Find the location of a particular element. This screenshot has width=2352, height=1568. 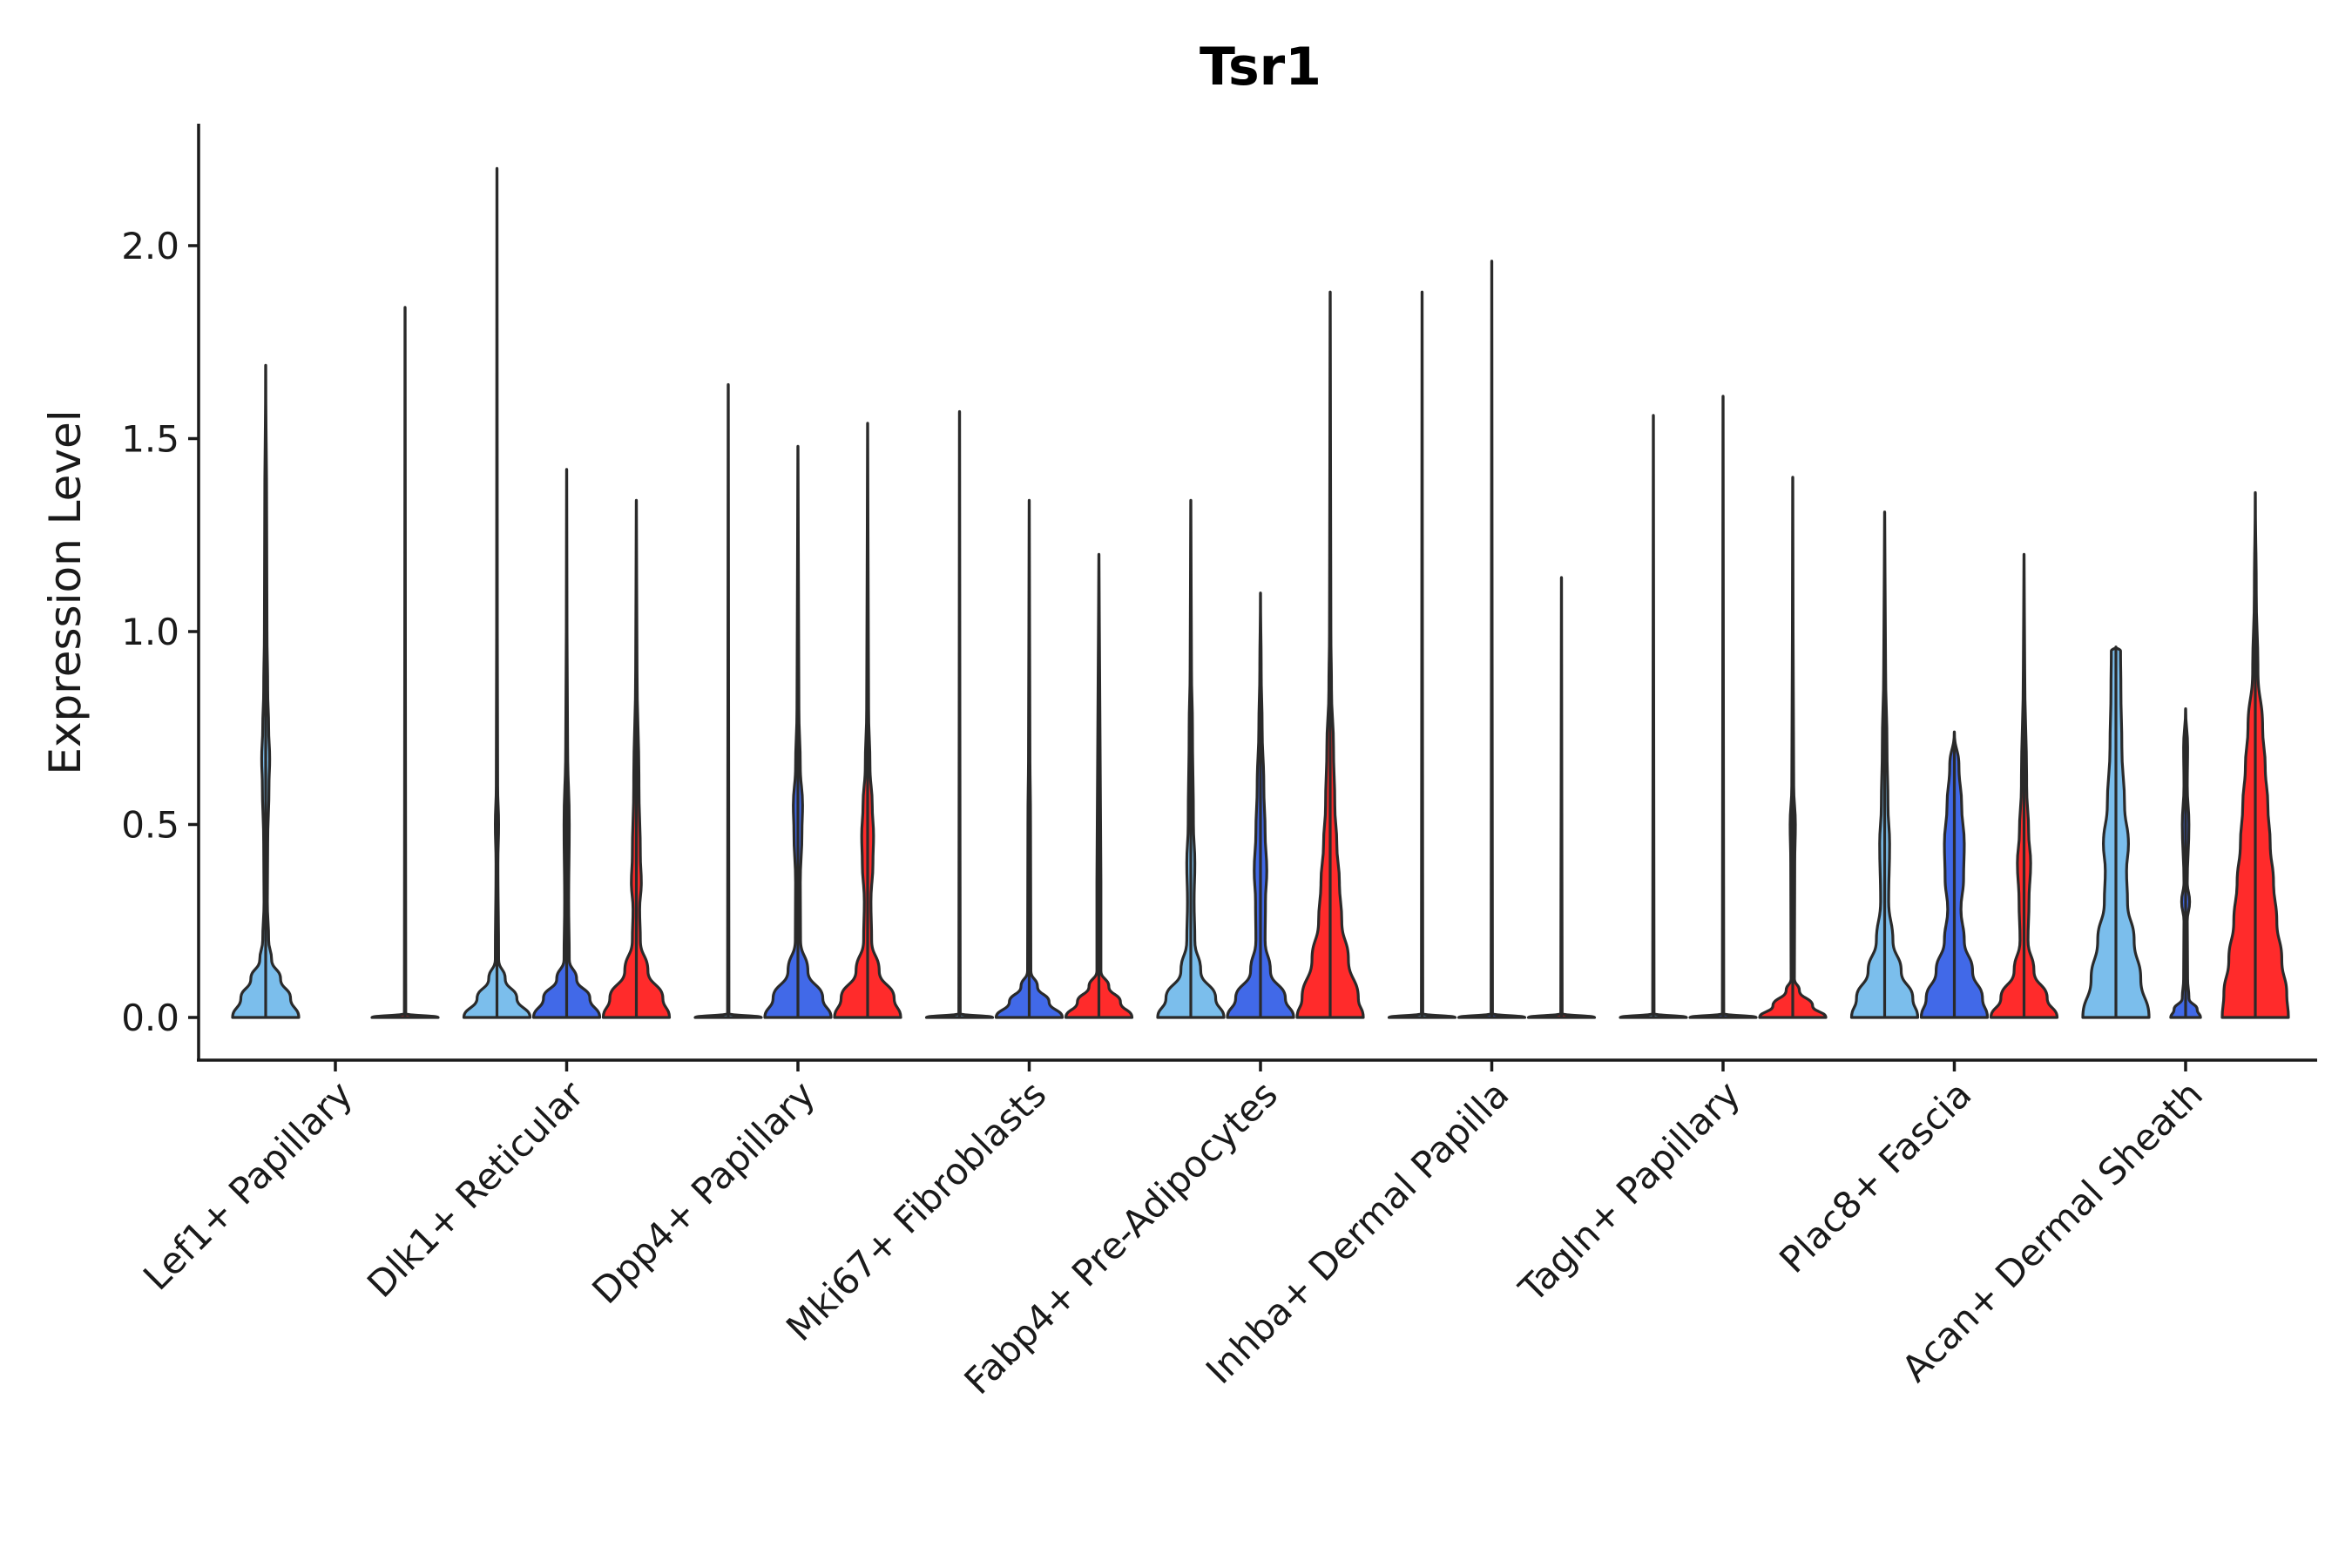

y-tick-label: 0.0 is located at coordinates (150, 1018).